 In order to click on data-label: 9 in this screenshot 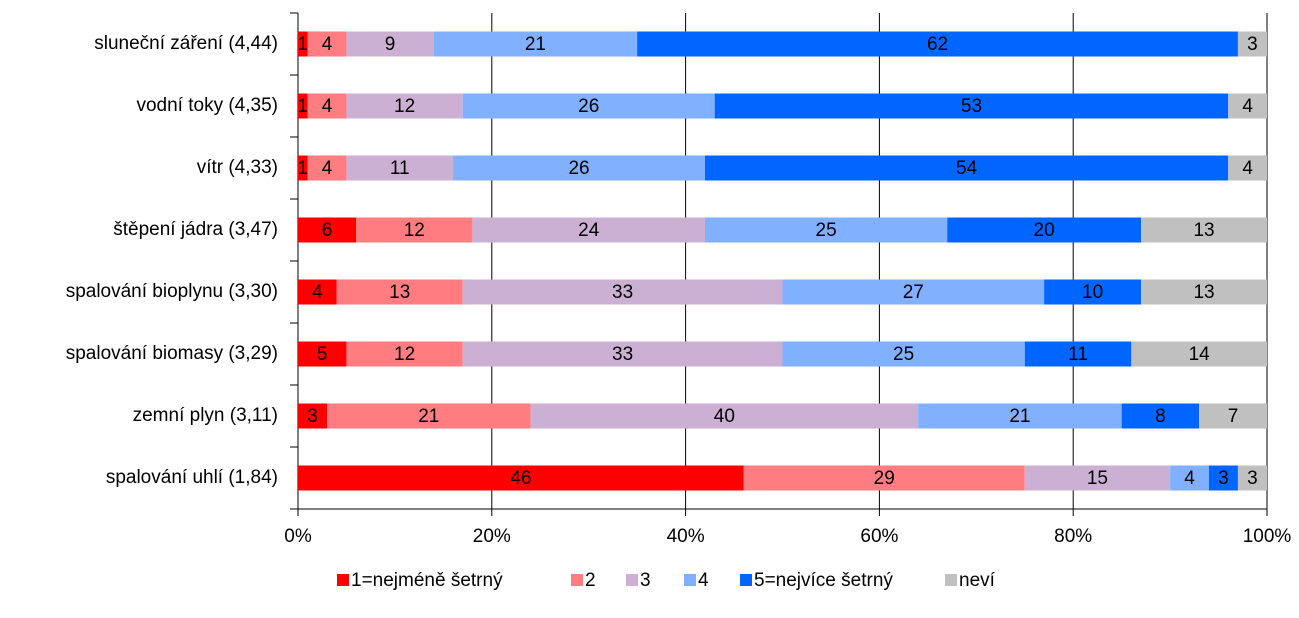, I will do `click(390, 44)`.